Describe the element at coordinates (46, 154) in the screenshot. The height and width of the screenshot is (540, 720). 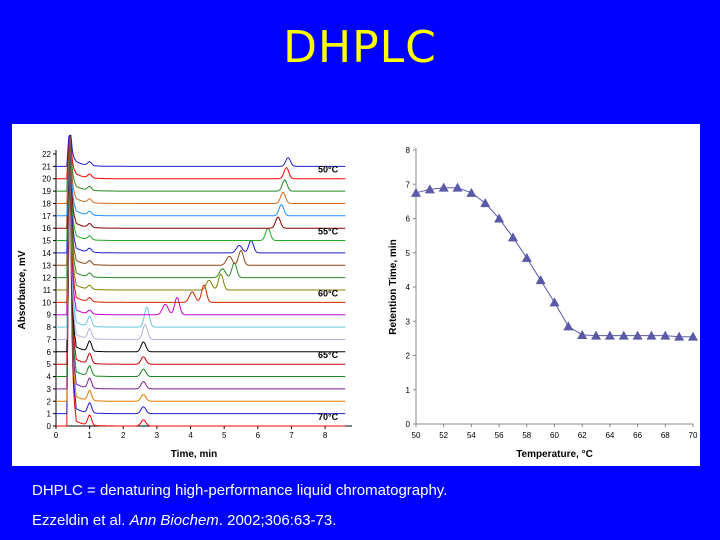
I see `y-tick-label: 22` at that location.